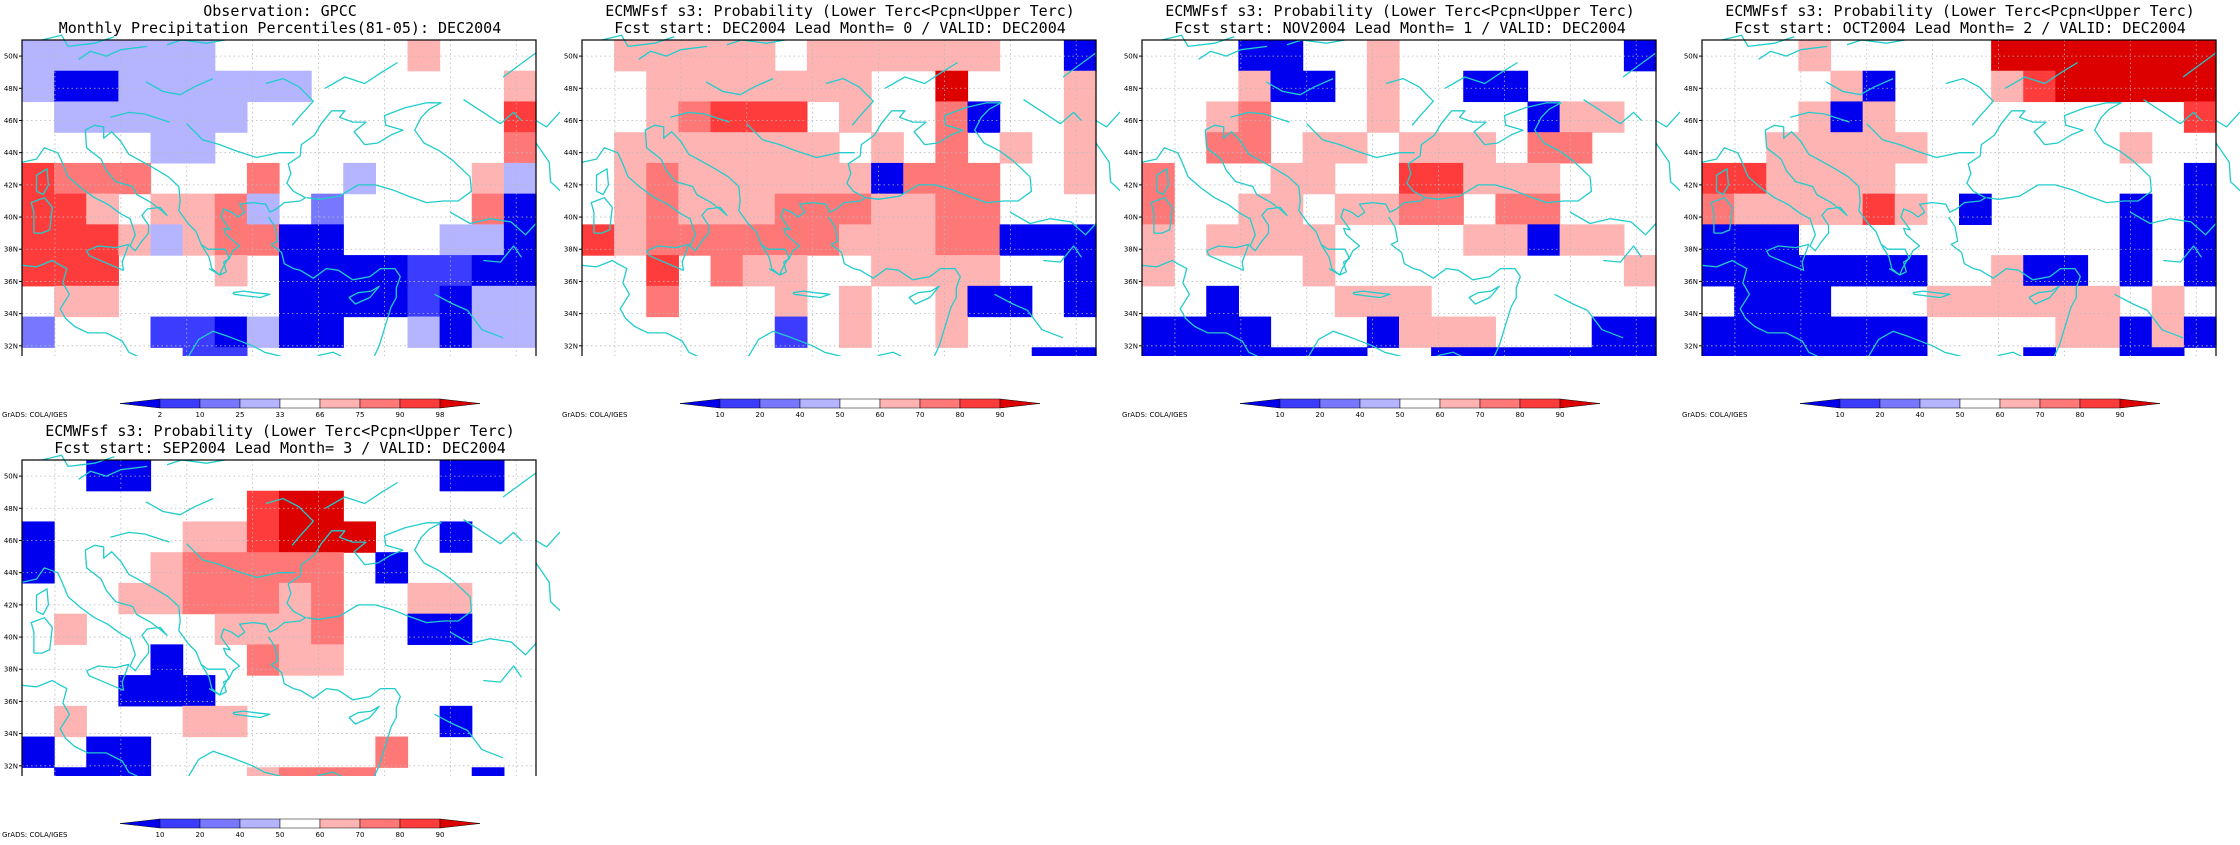 The width and height of the screenshot is (2240, 845). Describe the element at coordinates (440, 415) in the screenshot. I see `colorbar-label: 98` at that location.